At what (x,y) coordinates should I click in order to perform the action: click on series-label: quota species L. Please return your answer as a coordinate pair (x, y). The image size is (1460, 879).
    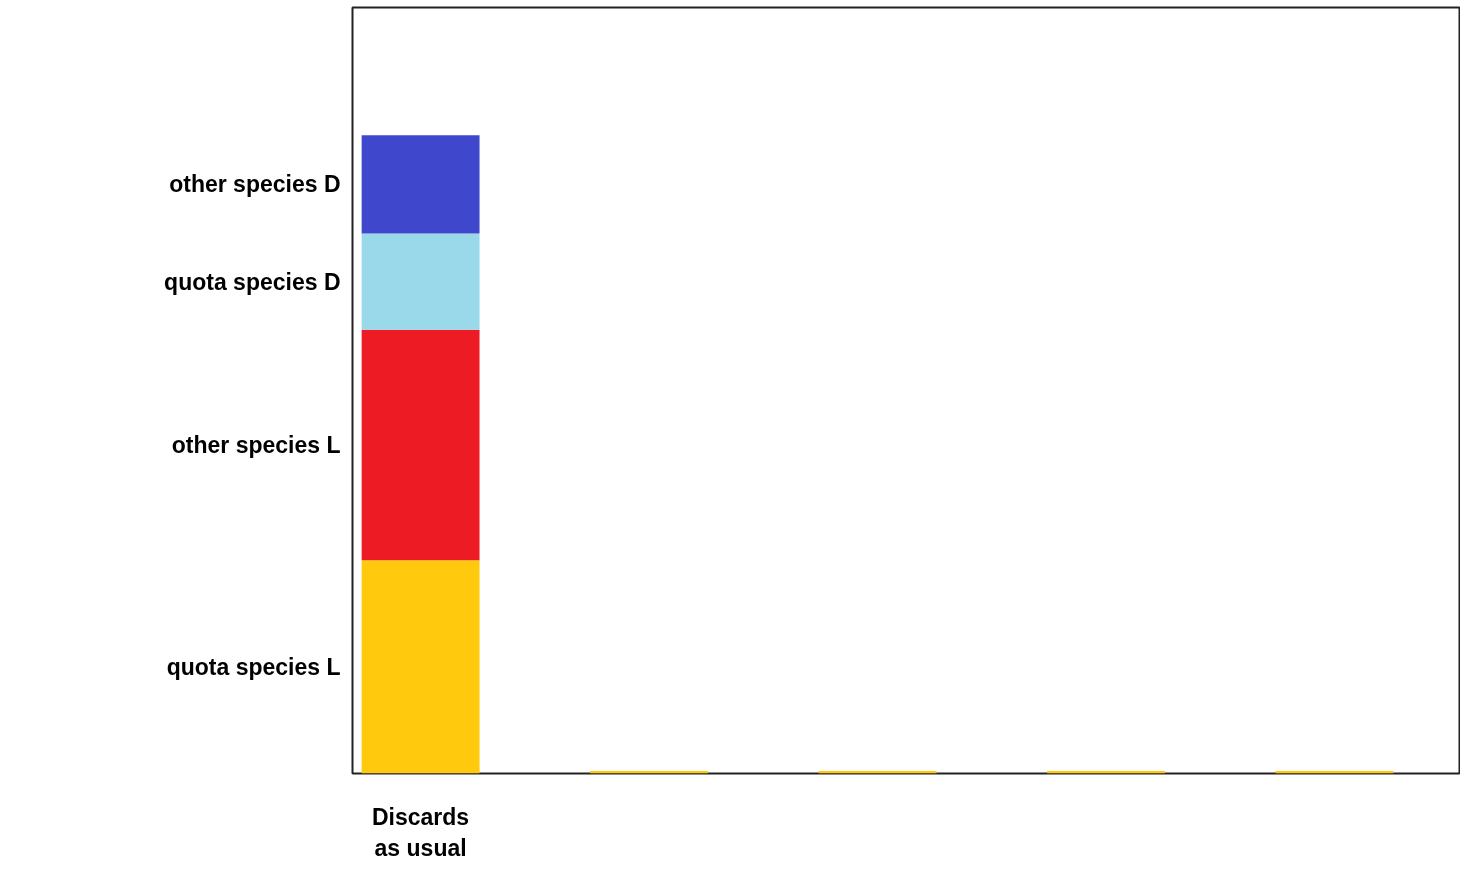
    Looking at the image, I should click on (253, 666).